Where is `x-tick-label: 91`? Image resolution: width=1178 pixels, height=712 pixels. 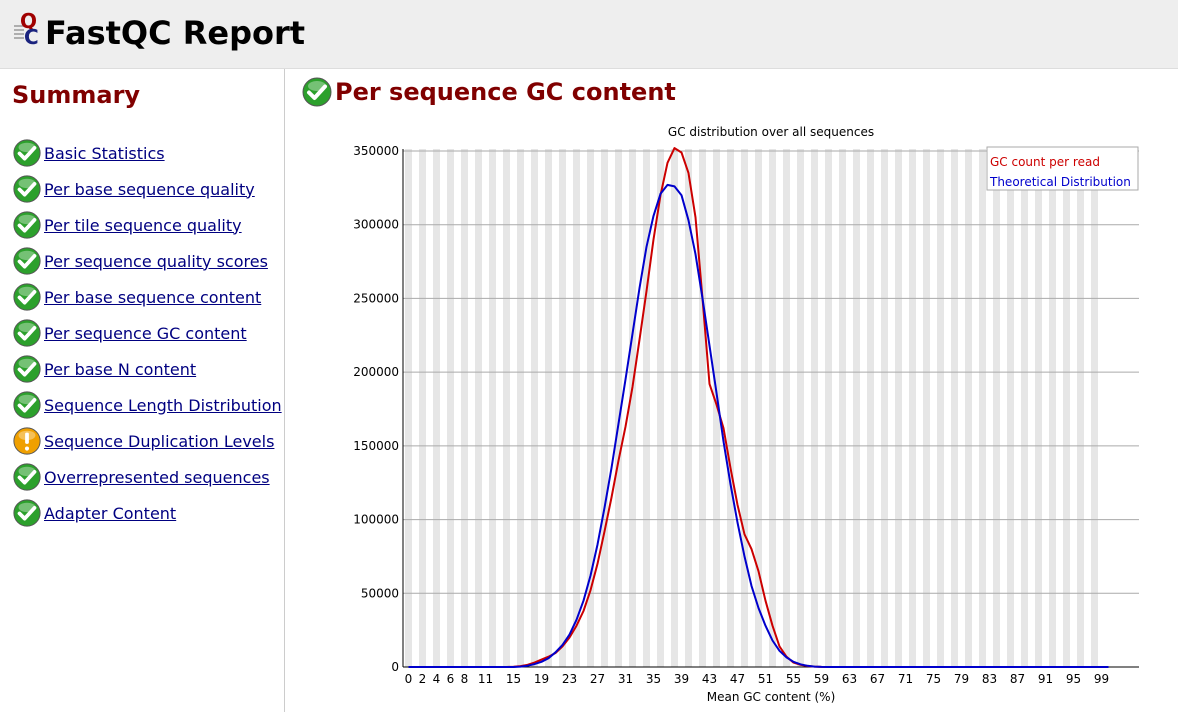
x-tick-label: 91 is located at coordinates (1045, 679).